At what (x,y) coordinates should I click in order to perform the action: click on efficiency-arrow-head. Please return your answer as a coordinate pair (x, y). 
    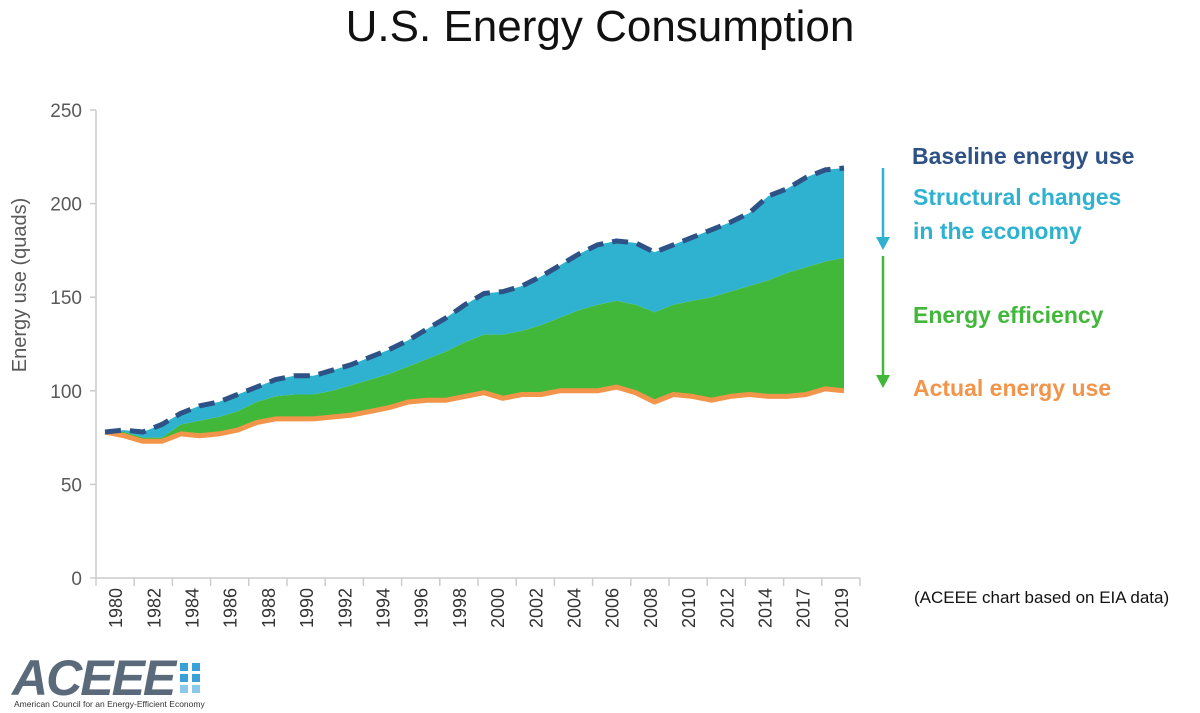
    Looking at the image, I should click on (883, 381).